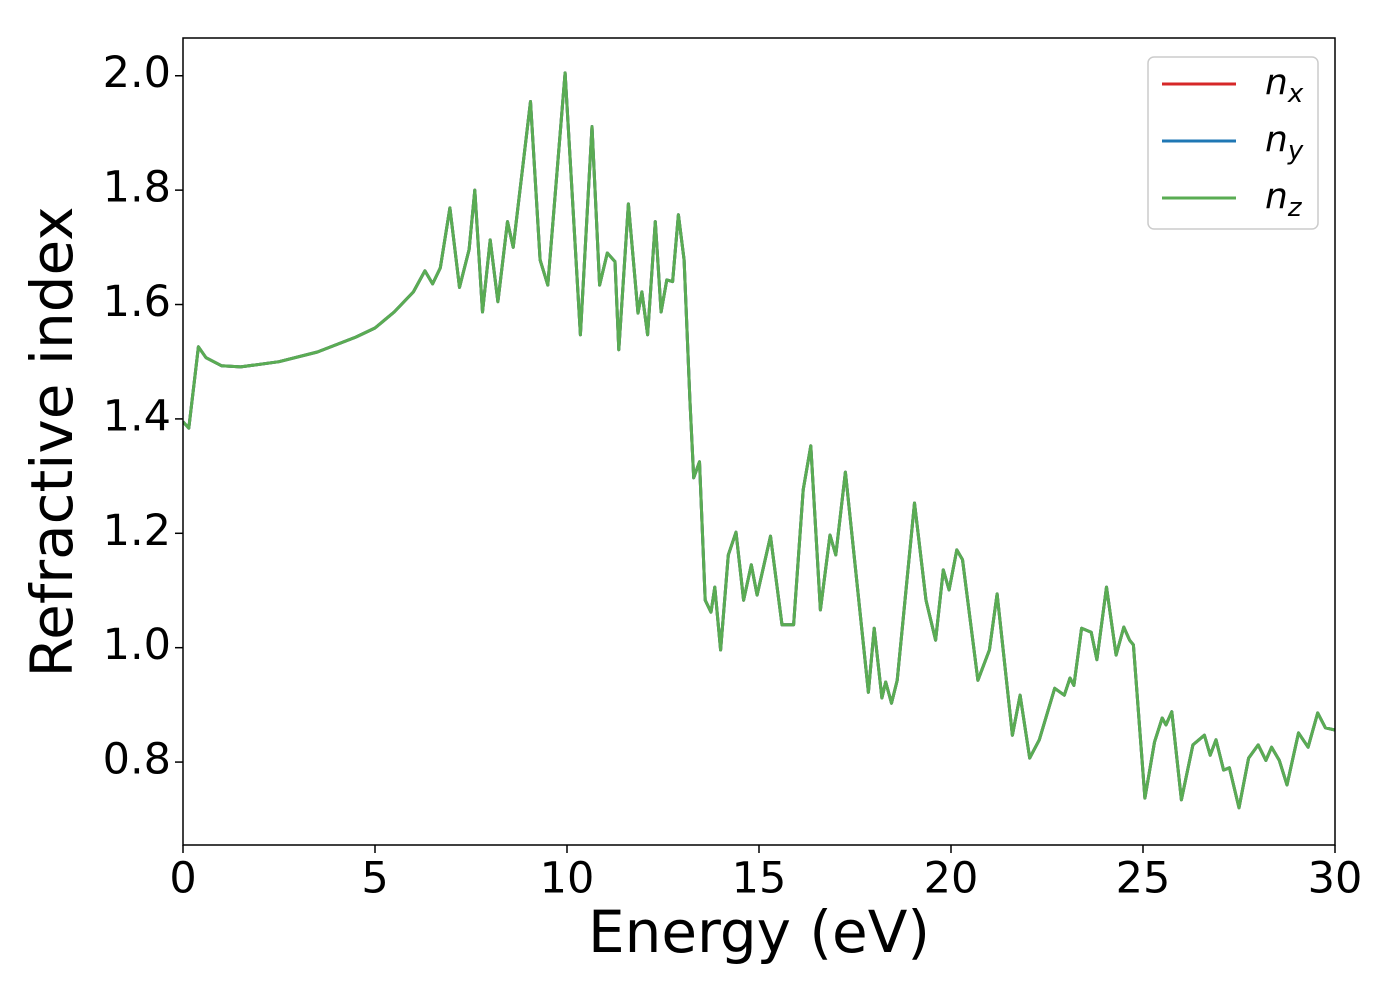  Describe the element at coordinates (759, 932) in the screenshot. I see `x-axis-label: Energy (eV)` at that location.